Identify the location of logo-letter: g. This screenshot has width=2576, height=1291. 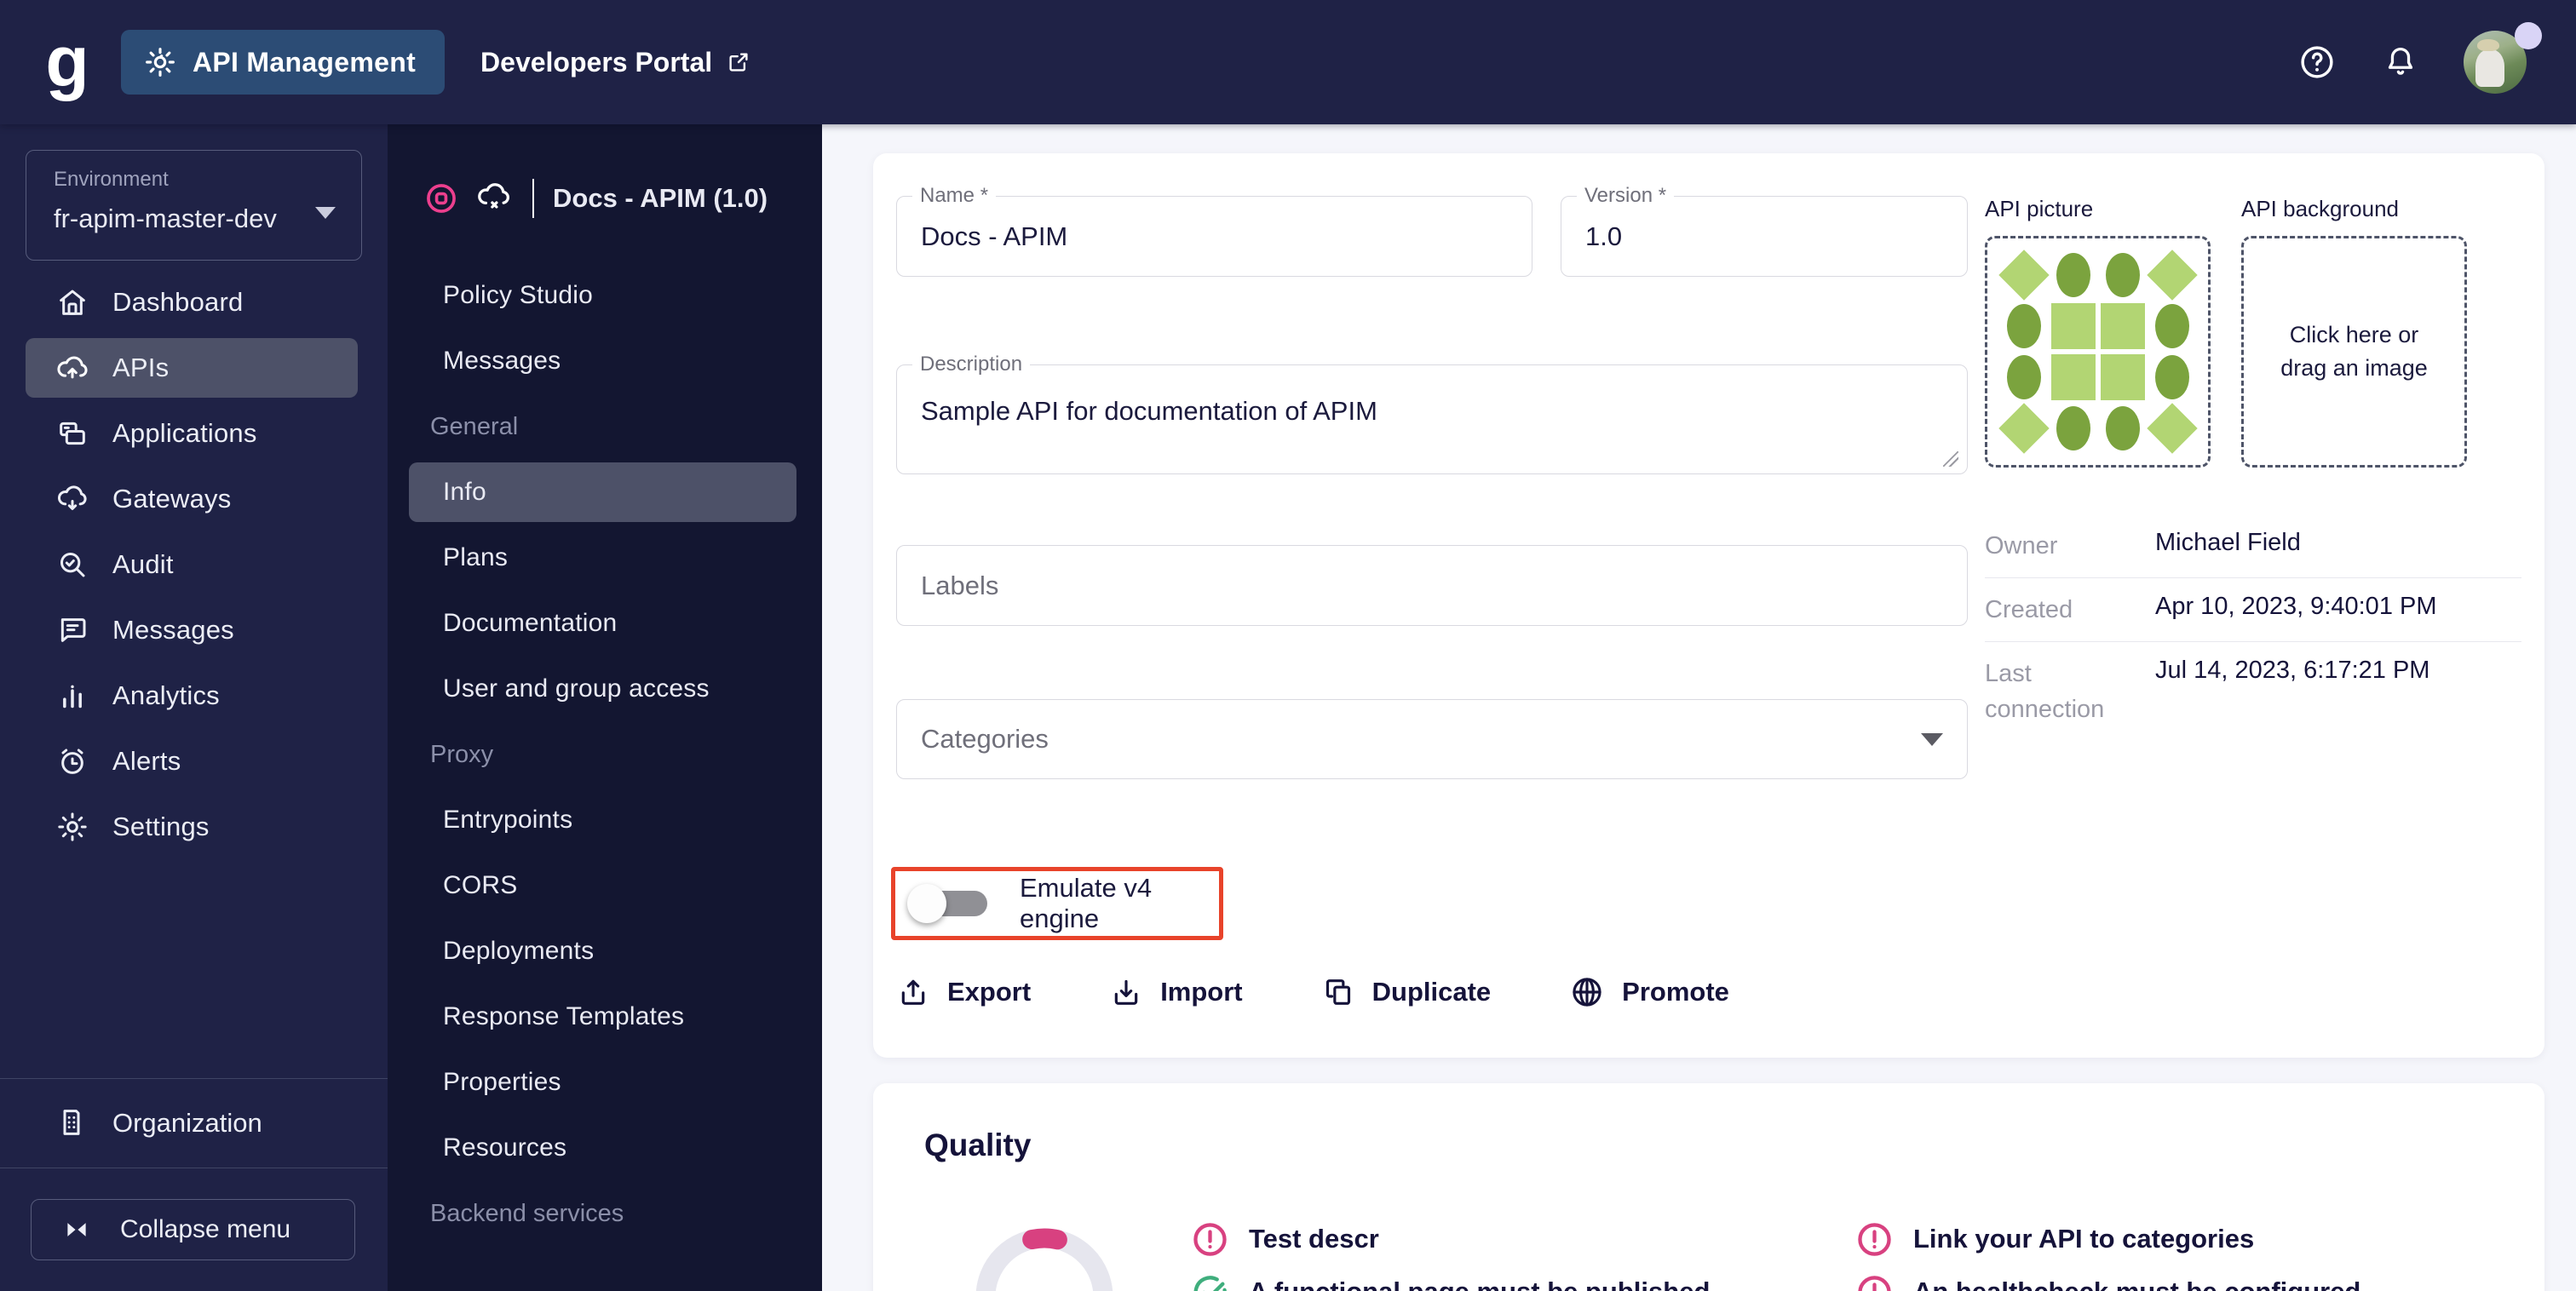
(67, 61).